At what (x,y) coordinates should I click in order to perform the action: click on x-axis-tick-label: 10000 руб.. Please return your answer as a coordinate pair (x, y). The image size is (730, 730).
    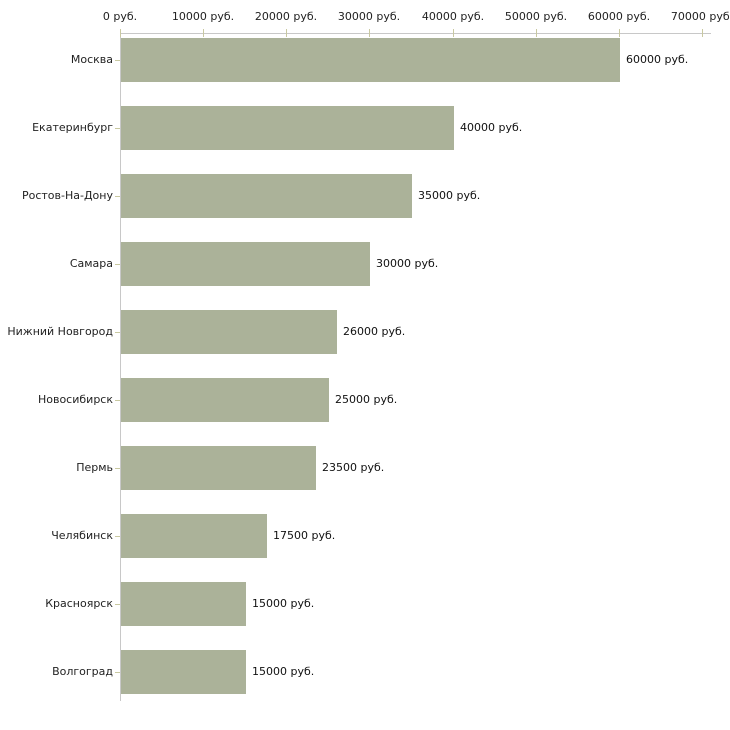
    Looking at the image, I should click on (203, 16).